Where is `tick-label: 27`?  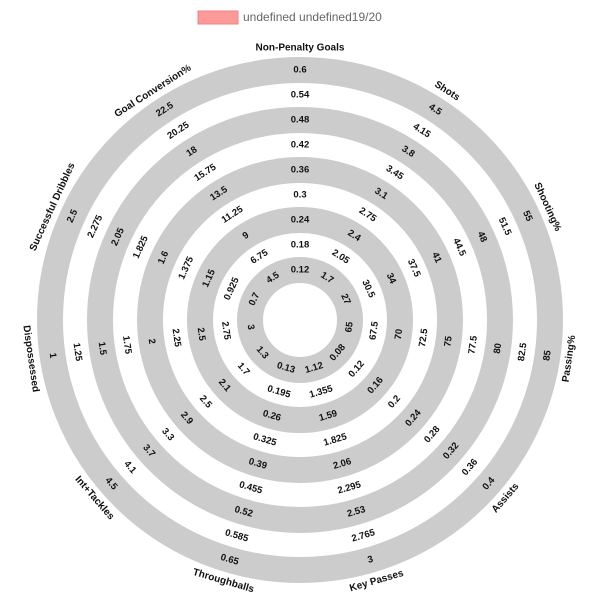 tick-label: 27 is located at coordinates (345, 299).